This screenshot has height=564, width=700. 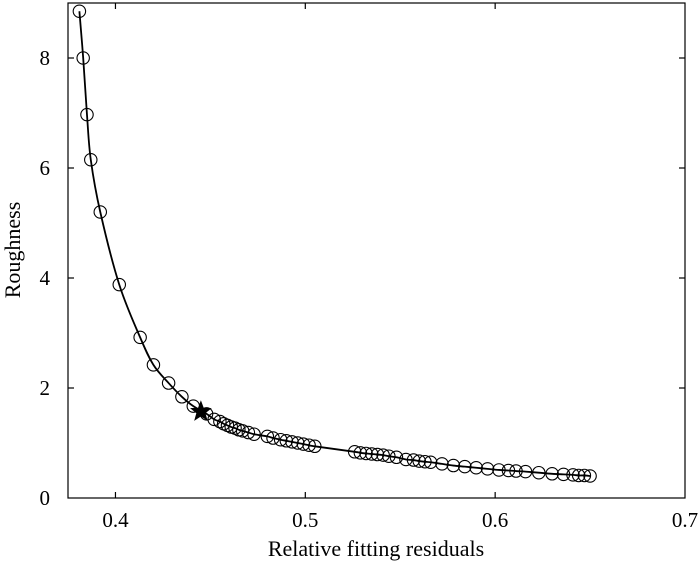 What do you see at coordinates (400, 520) in the screenshot?
I see `x-tick-labels: 0.4 0.5 0.6 0.7` at bounding box center [400, 520].